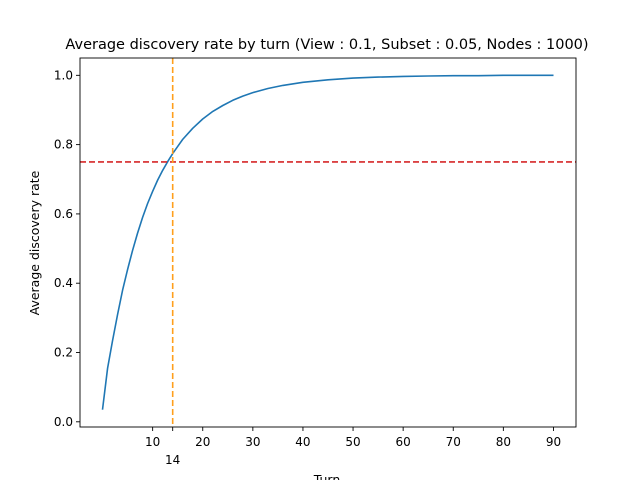 This screenshot has height=480, width=640. Describe the element at coordinates (202, 442) in the screenshot. I see `x-tick-label: 20` at that location.